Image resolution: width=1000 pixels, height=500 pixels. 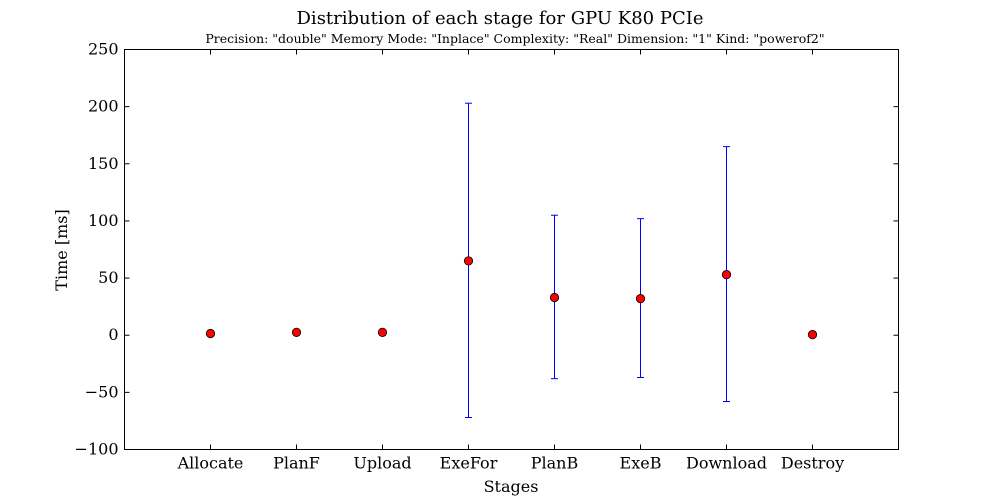 What do you see at coordinates (726, 463) in the screenshot?
I see `x-tick-label: Download` at bounding box center [726, 463].